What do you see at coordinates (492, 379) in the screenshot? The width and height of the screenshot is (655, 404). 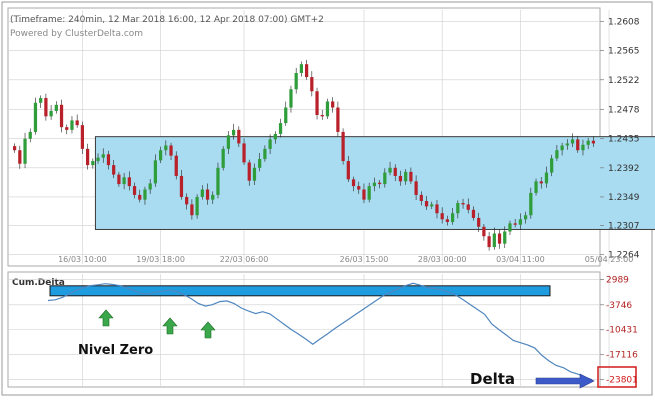 I see `delta-label: Delta` at bounding box center [492, 379].